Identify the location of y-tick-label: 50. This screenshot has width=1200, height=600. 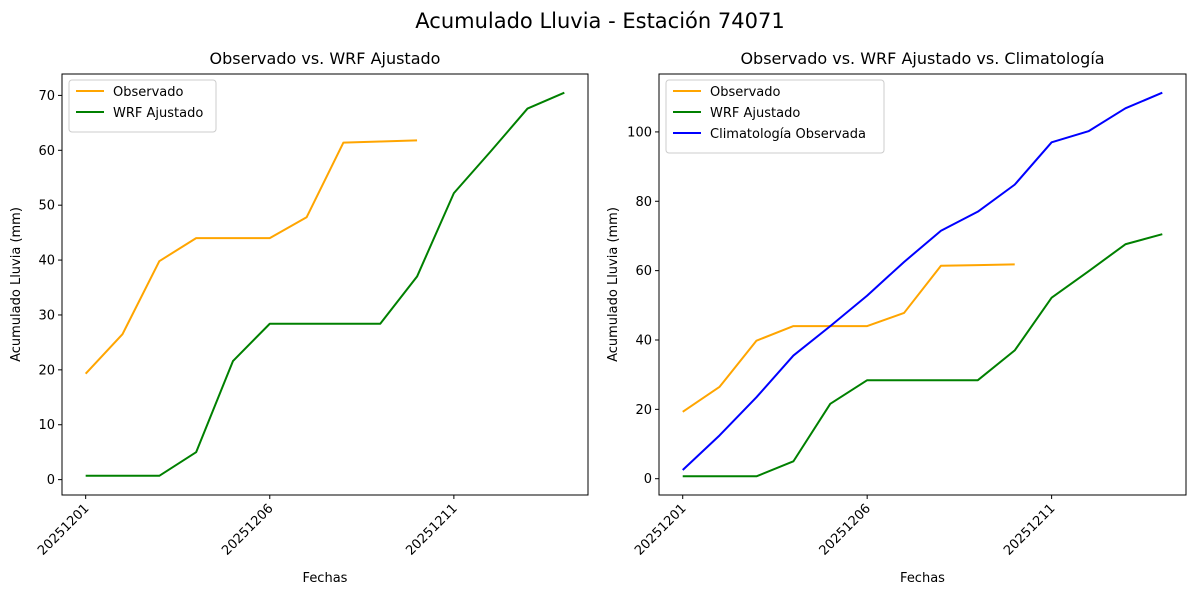
(46, 206).